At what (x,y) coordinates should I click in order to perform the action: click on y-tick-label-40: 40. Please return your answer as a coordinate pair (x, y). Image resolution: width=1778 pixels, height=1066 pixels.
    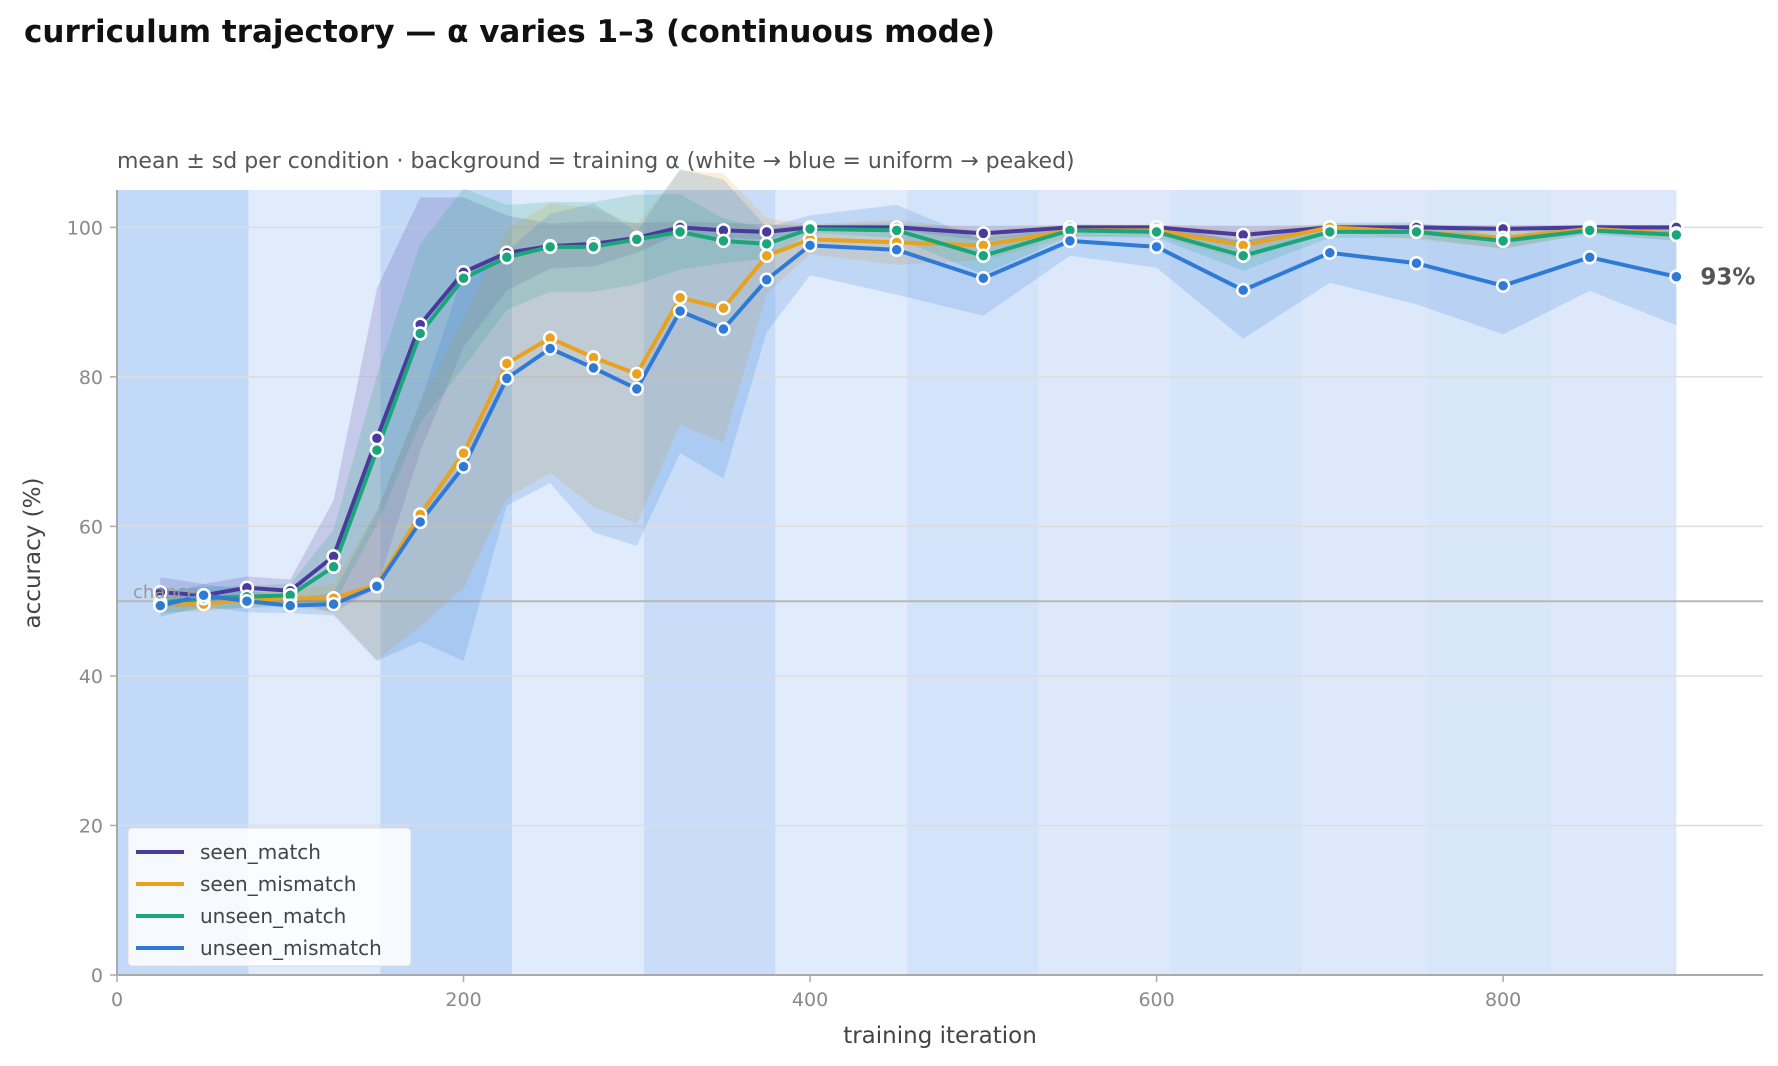
    Looking at the image, I should click on (91, 677).